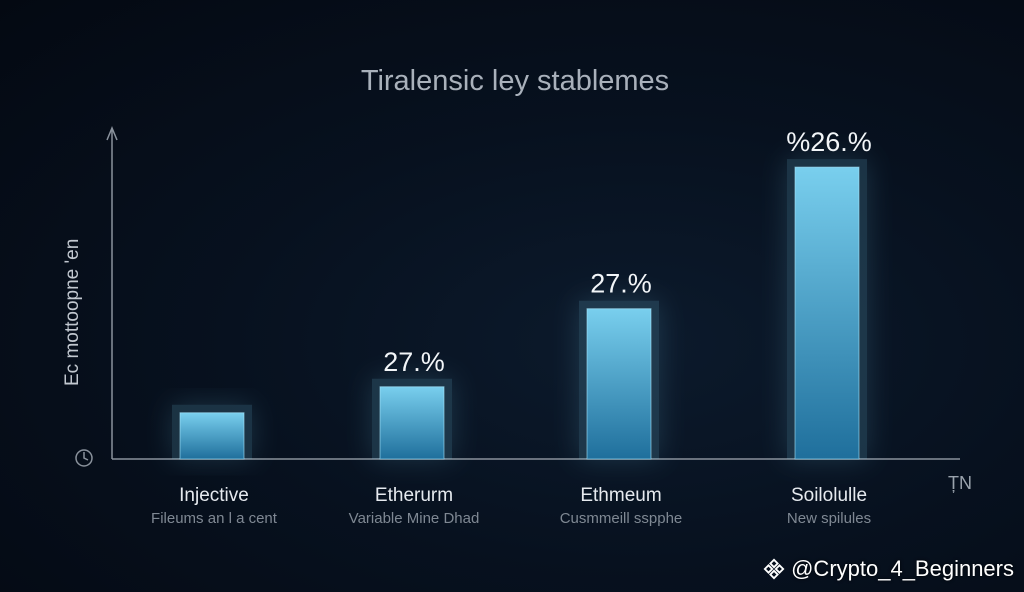 The width and height of the screenshot is (1024, 592). Describe the element at coordinates (960, 483) in the screenshot. I see `x-axis-corner-label: ȚN` at that location.